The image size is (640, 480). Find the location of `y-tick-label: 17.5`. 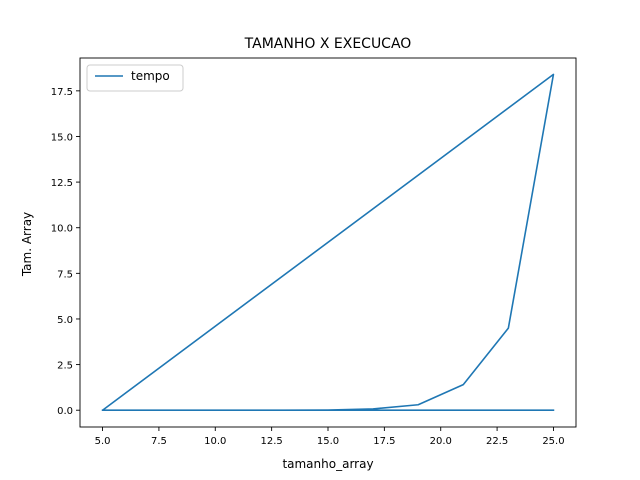

y-tick-label: 17.5 is located at coordinates (62, 92).